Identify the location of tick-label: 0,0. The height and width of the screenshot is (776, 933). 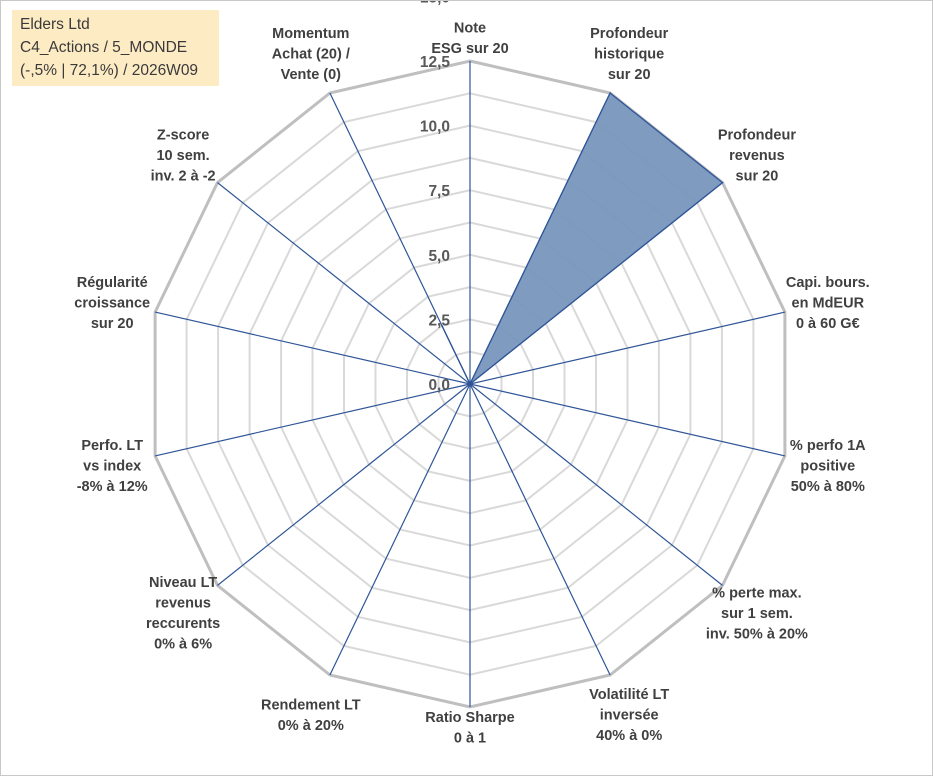
(439, 385).